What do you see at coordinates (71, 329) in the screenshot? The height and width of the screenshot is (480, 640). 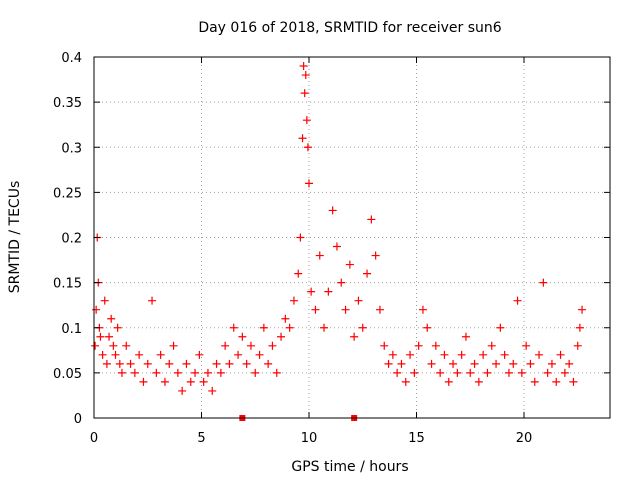 I see `y-tick-label: 0.1` at bounding box center [71, 329].